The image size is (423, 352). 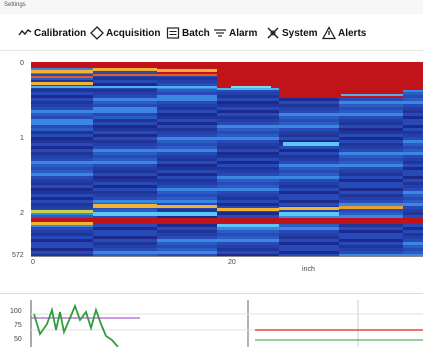 I want to click on alarm-lines-icon, so click(x=220, y=33).